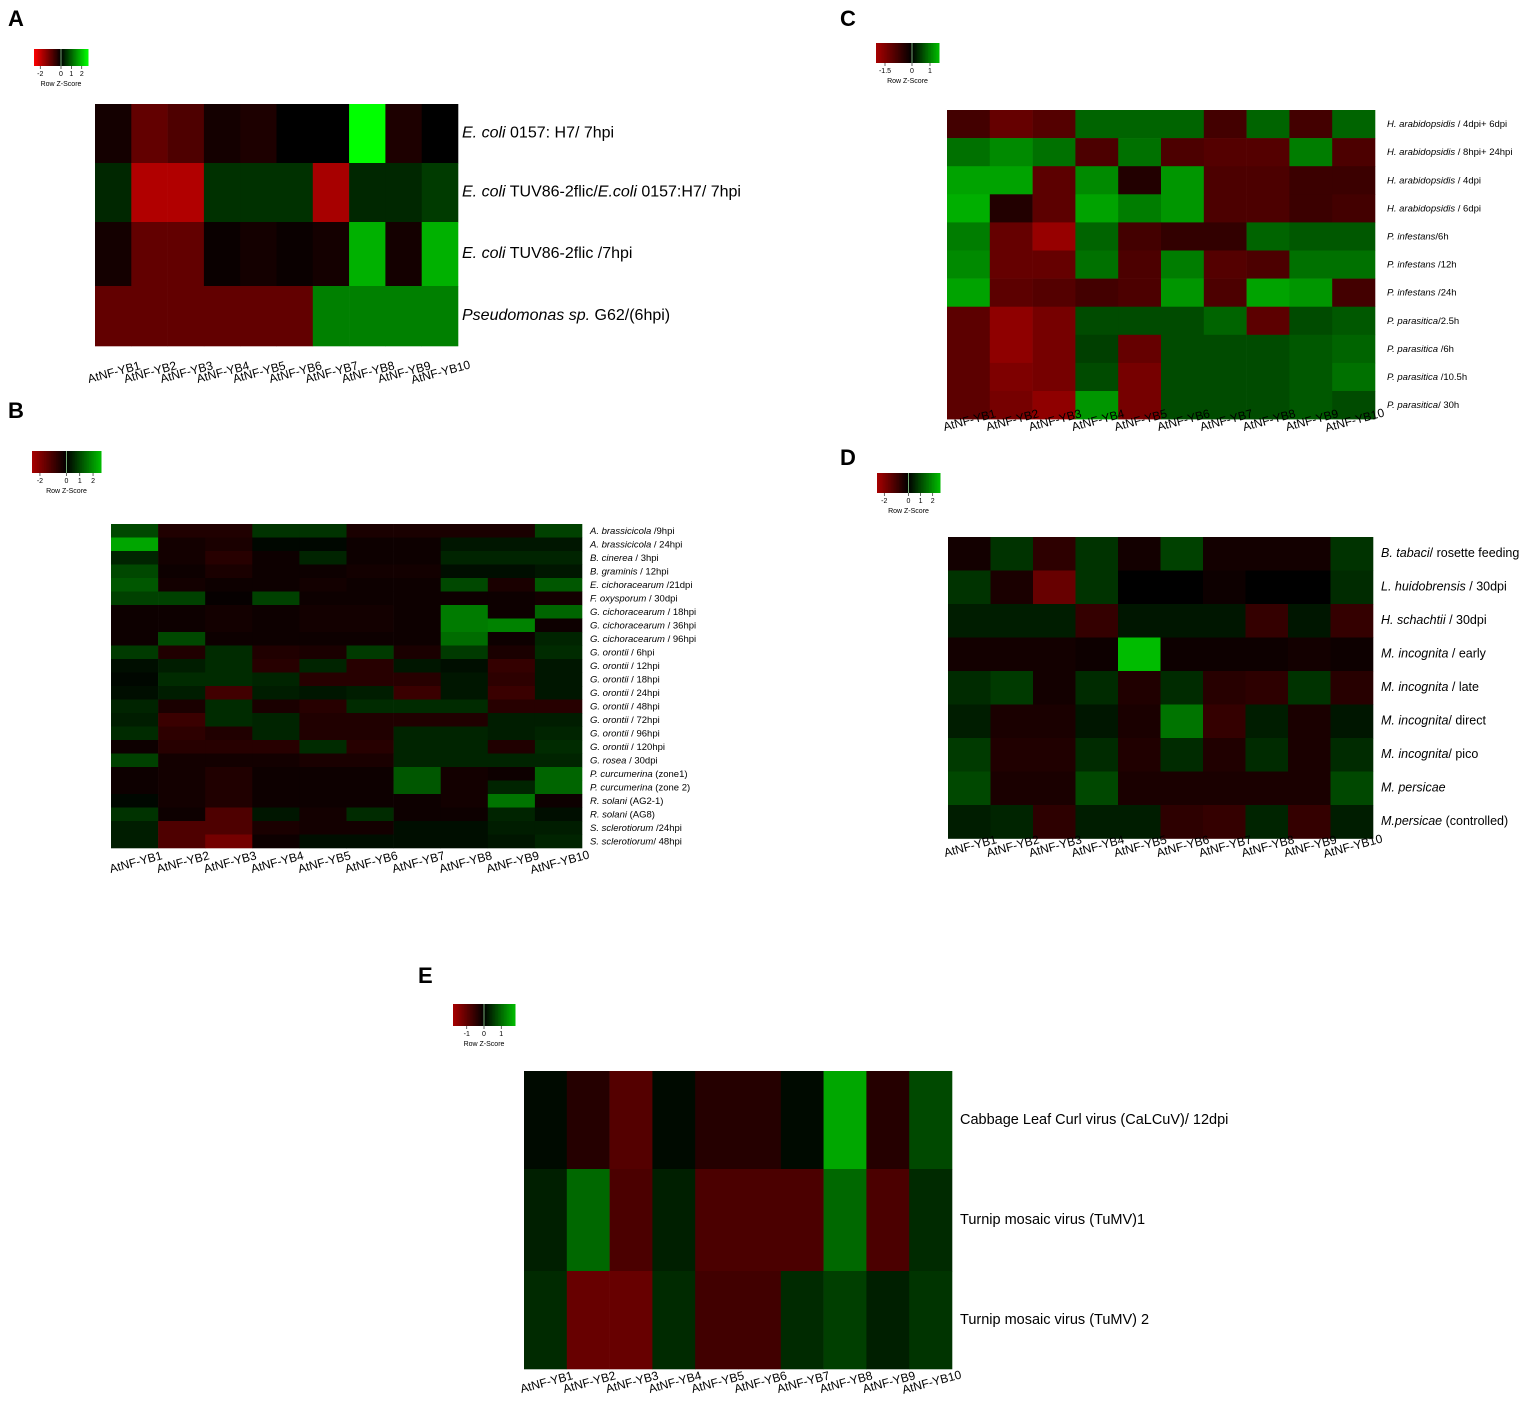 The width and height of the screenshot is (1535, 1408). Describe the element at coordinates (625, 665) in the screenshot. I see `row-label: G. orontii / 12hpi` at that location.